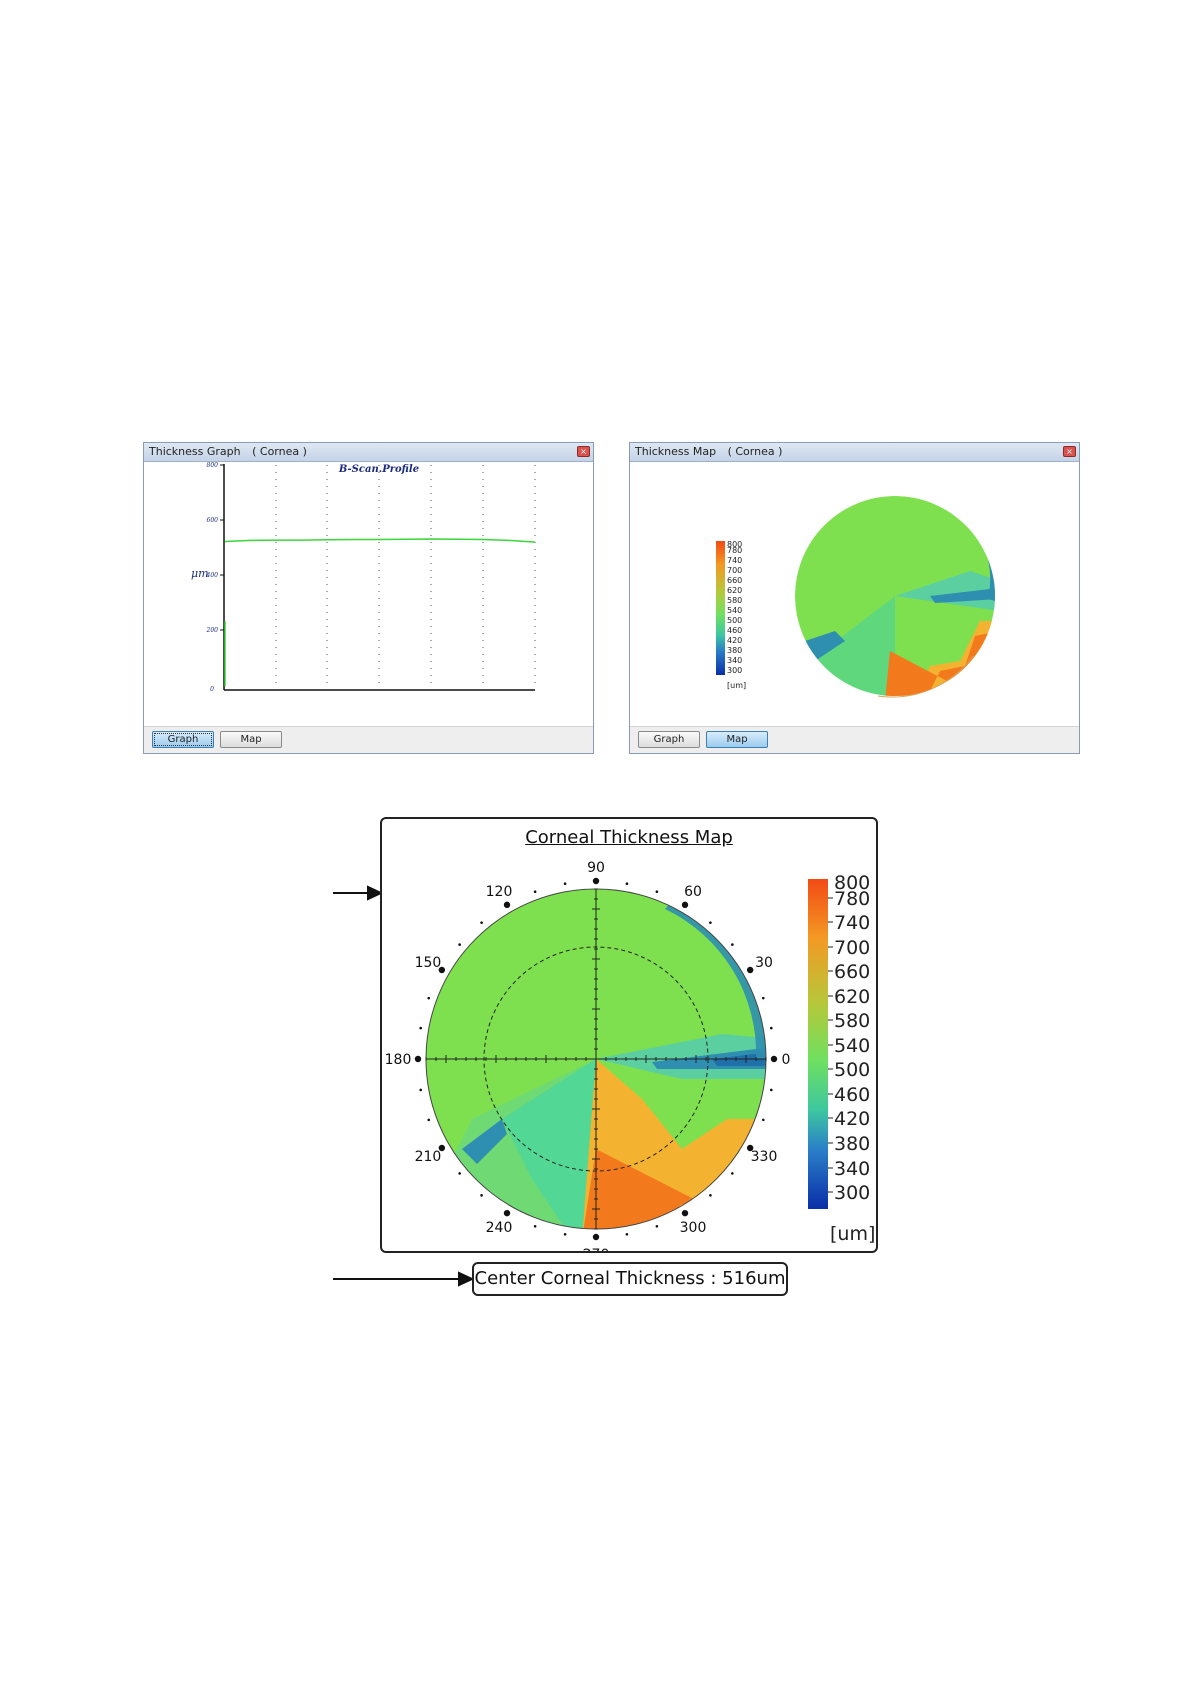 This screenshot has height=1684, width=1190. Describe the element at coordinates (755, 451) in the screenshot. I see `map-window-subject: ( Cornea )` at that location.